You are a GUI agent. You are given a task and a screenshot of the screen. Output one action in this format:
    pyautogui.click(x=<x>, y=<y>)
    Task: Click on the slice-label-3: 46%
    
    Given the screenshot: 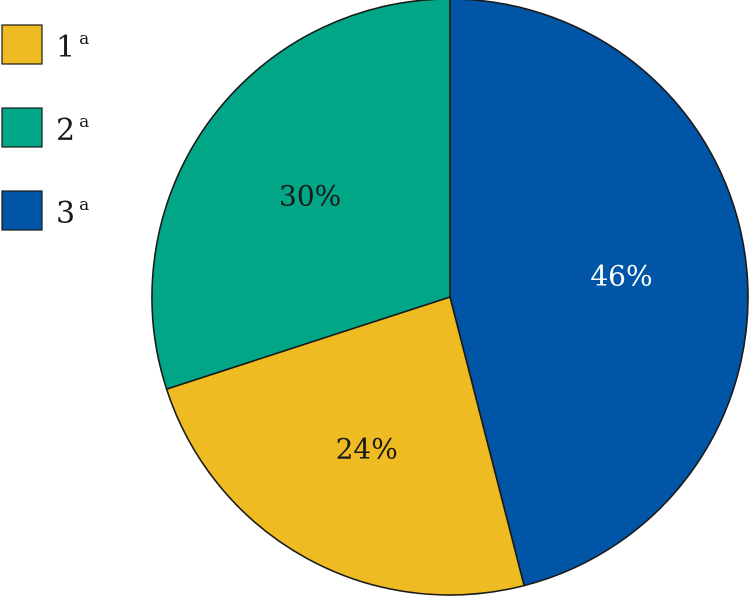 What is the action you would take?
    pyautogui.click(x=621, y=275)
    